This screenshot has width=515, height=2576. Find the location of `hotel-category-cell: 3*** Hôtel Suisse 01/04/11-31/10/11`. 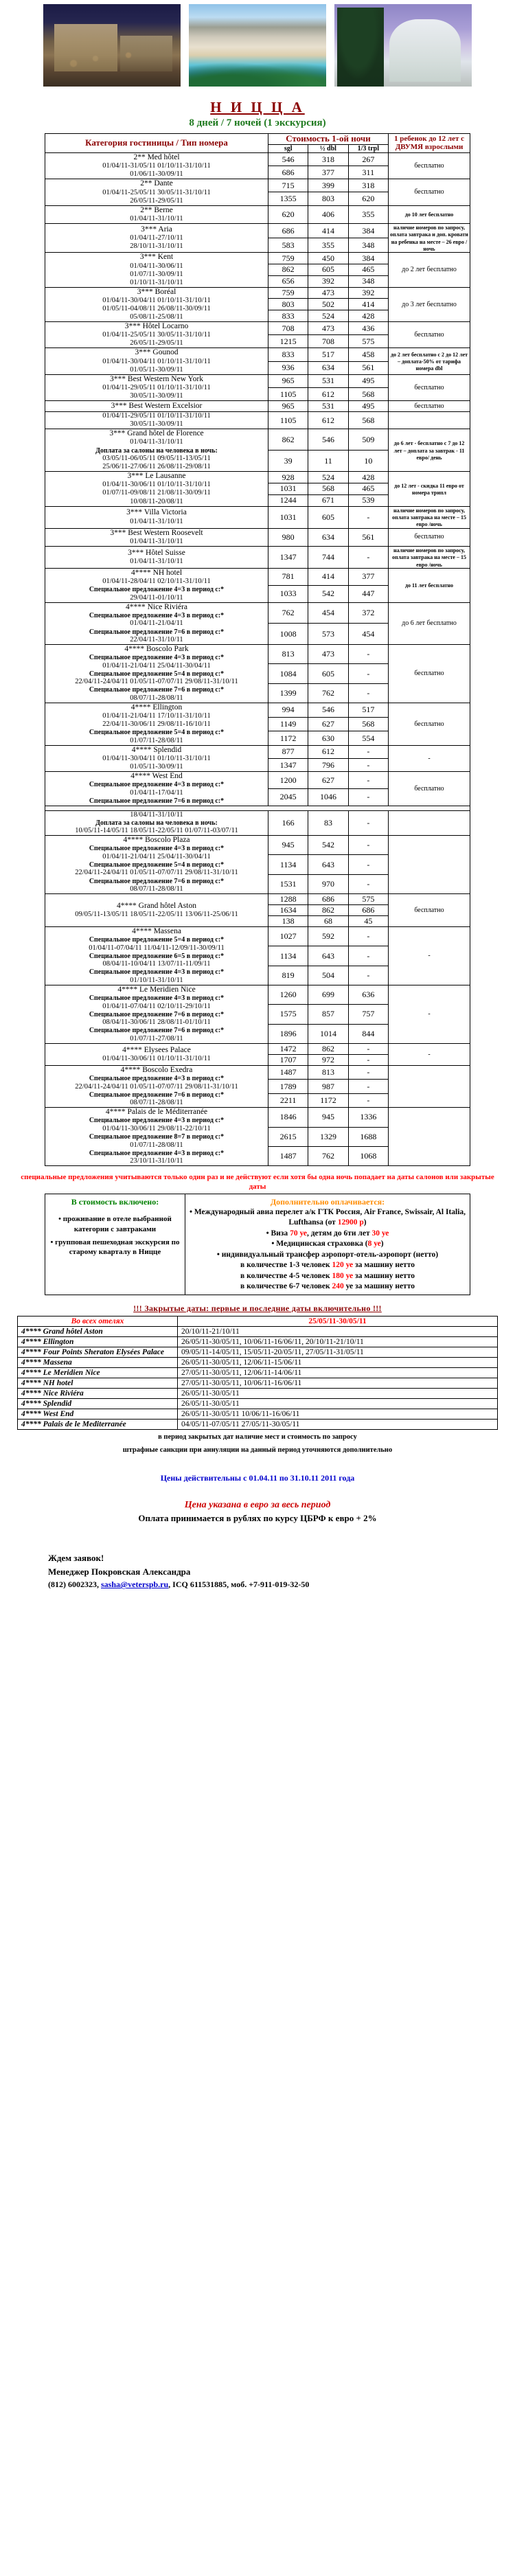

hotel-category-cell: 3*** Hôtel Suisse 01/04/11-31/10/11 is located at coordinates (156, 557).